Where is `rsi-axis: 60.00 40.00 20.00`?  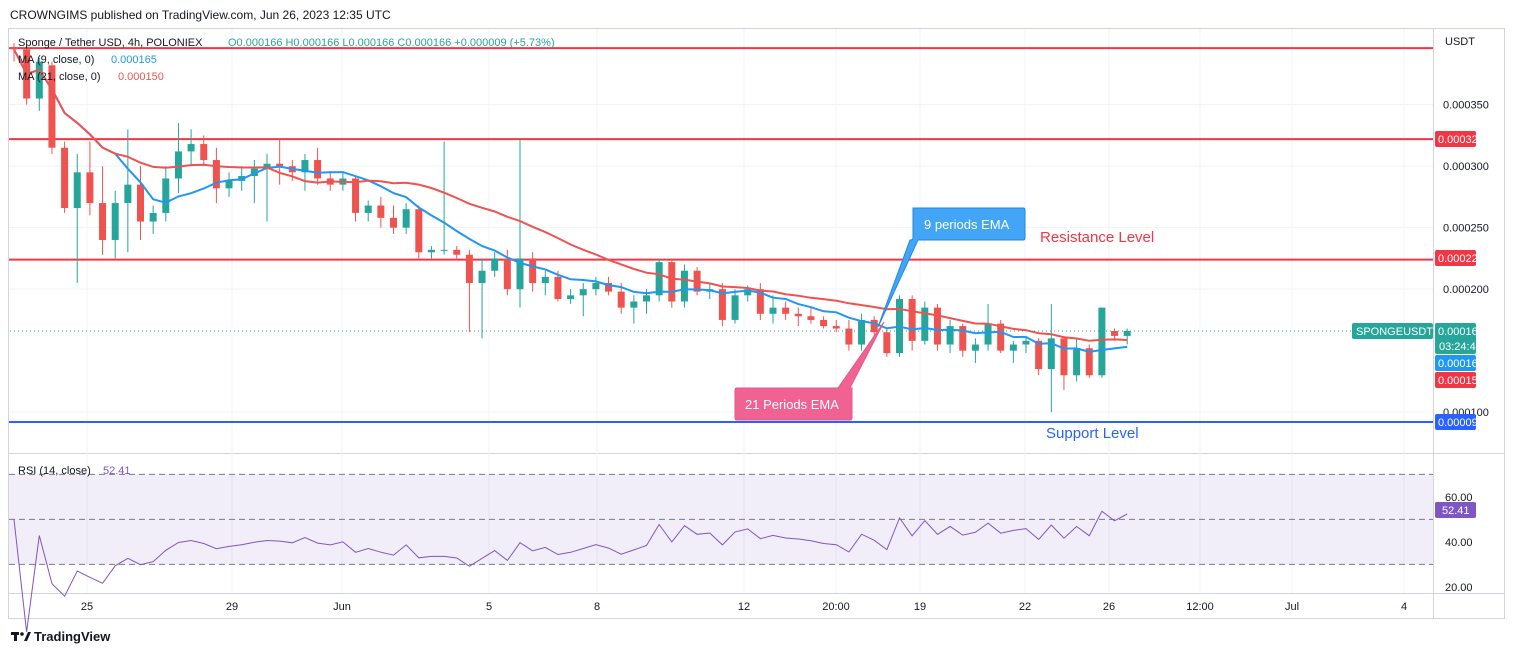
rsi-axis: 60.00 40.00 20.00 is located at coordinates (1459, 543).